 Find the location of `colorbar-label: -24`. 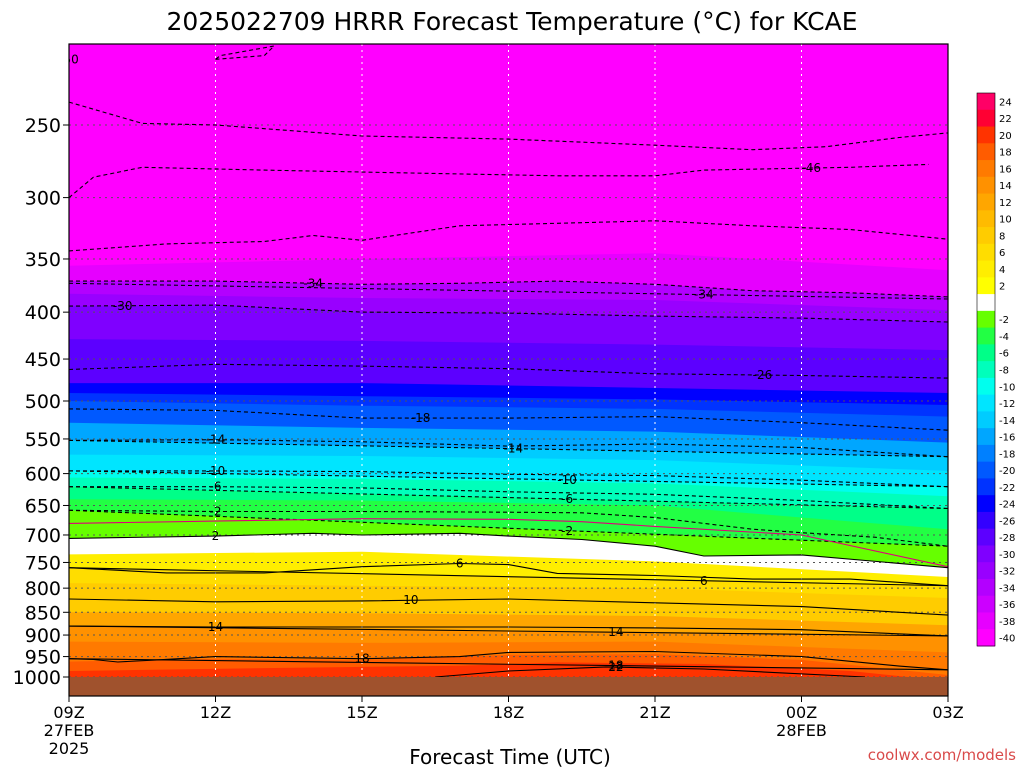

colorbar-label: -24 is located at coordinates (1007, 505).